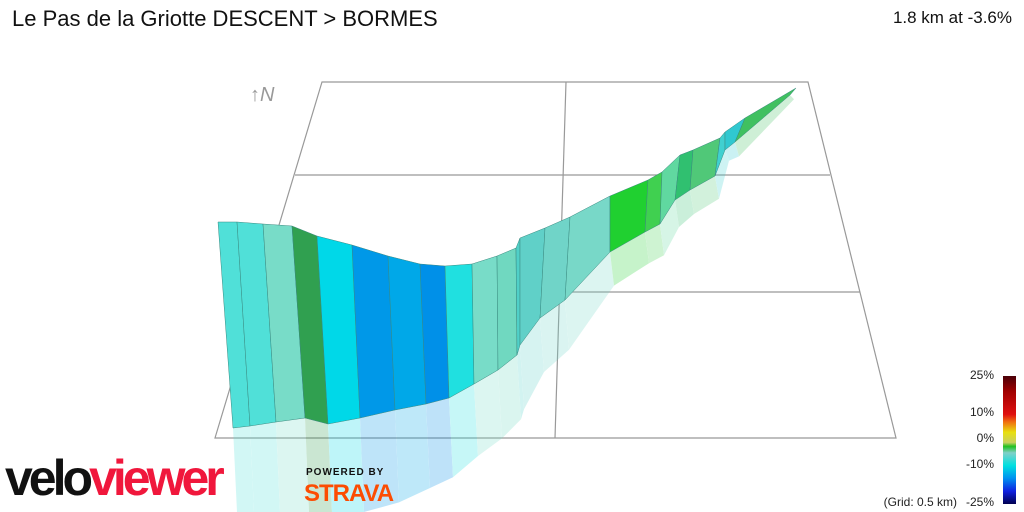  I want to click on legend-tick: 10%, so click(981, 412).